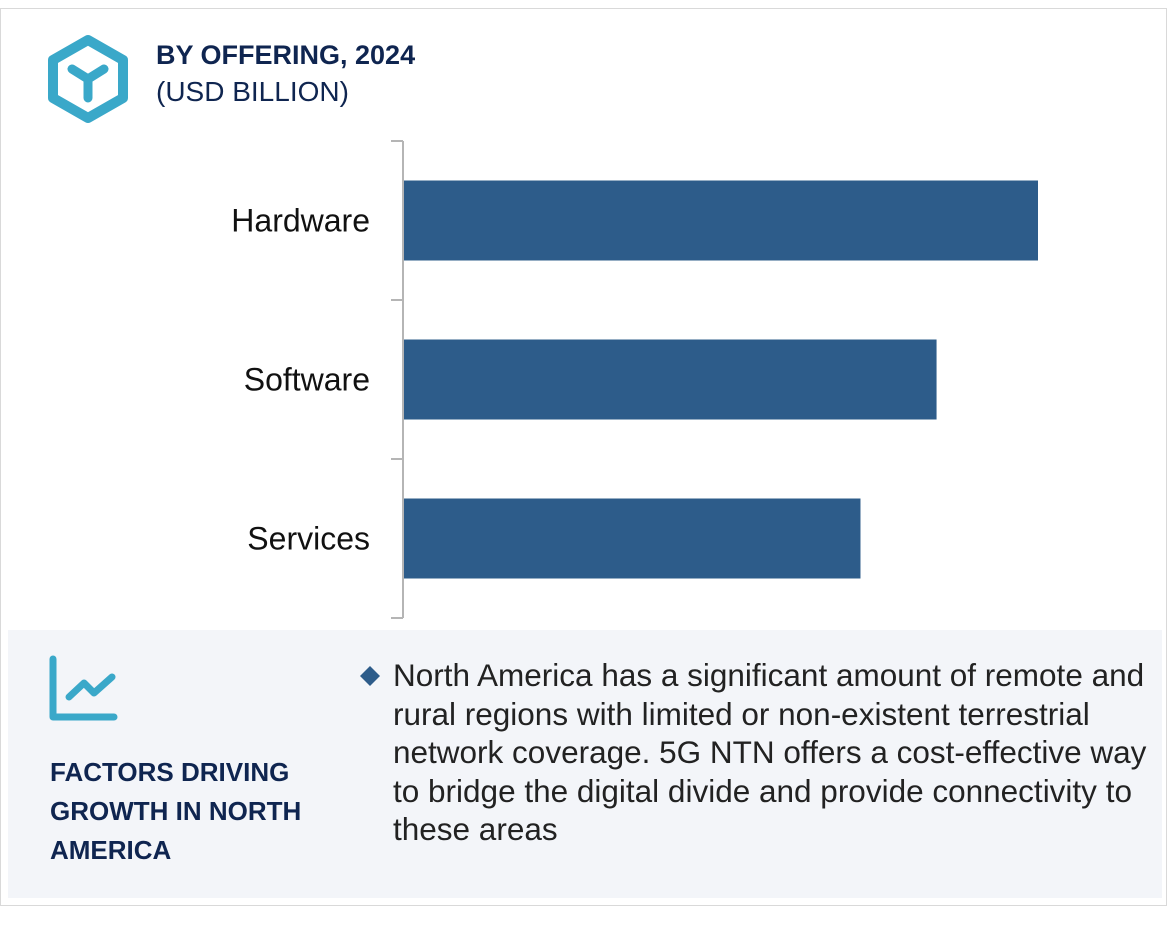  Describe the element at coordinates (300, 221) in the screenshot. I see `category-label: Hardware` at that location.